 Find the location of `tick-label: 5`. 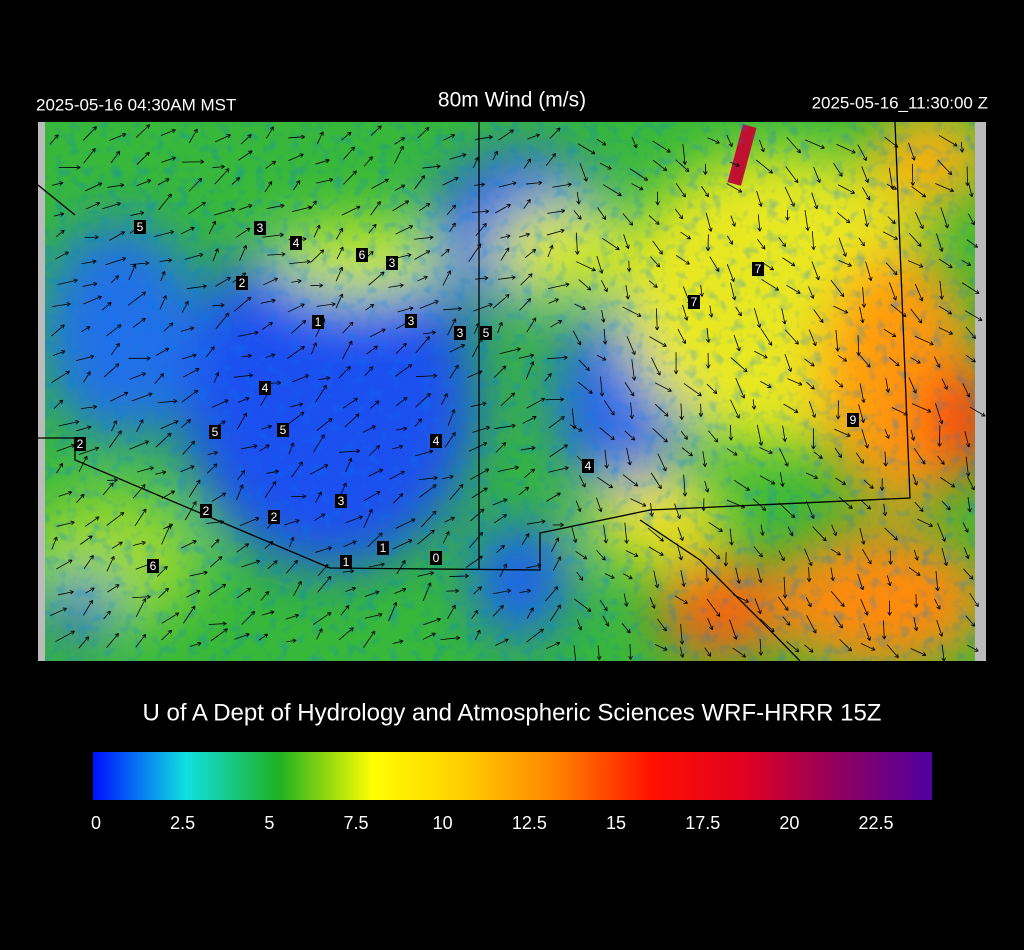

tick-label: 5 is located at coordinates (269, 823).